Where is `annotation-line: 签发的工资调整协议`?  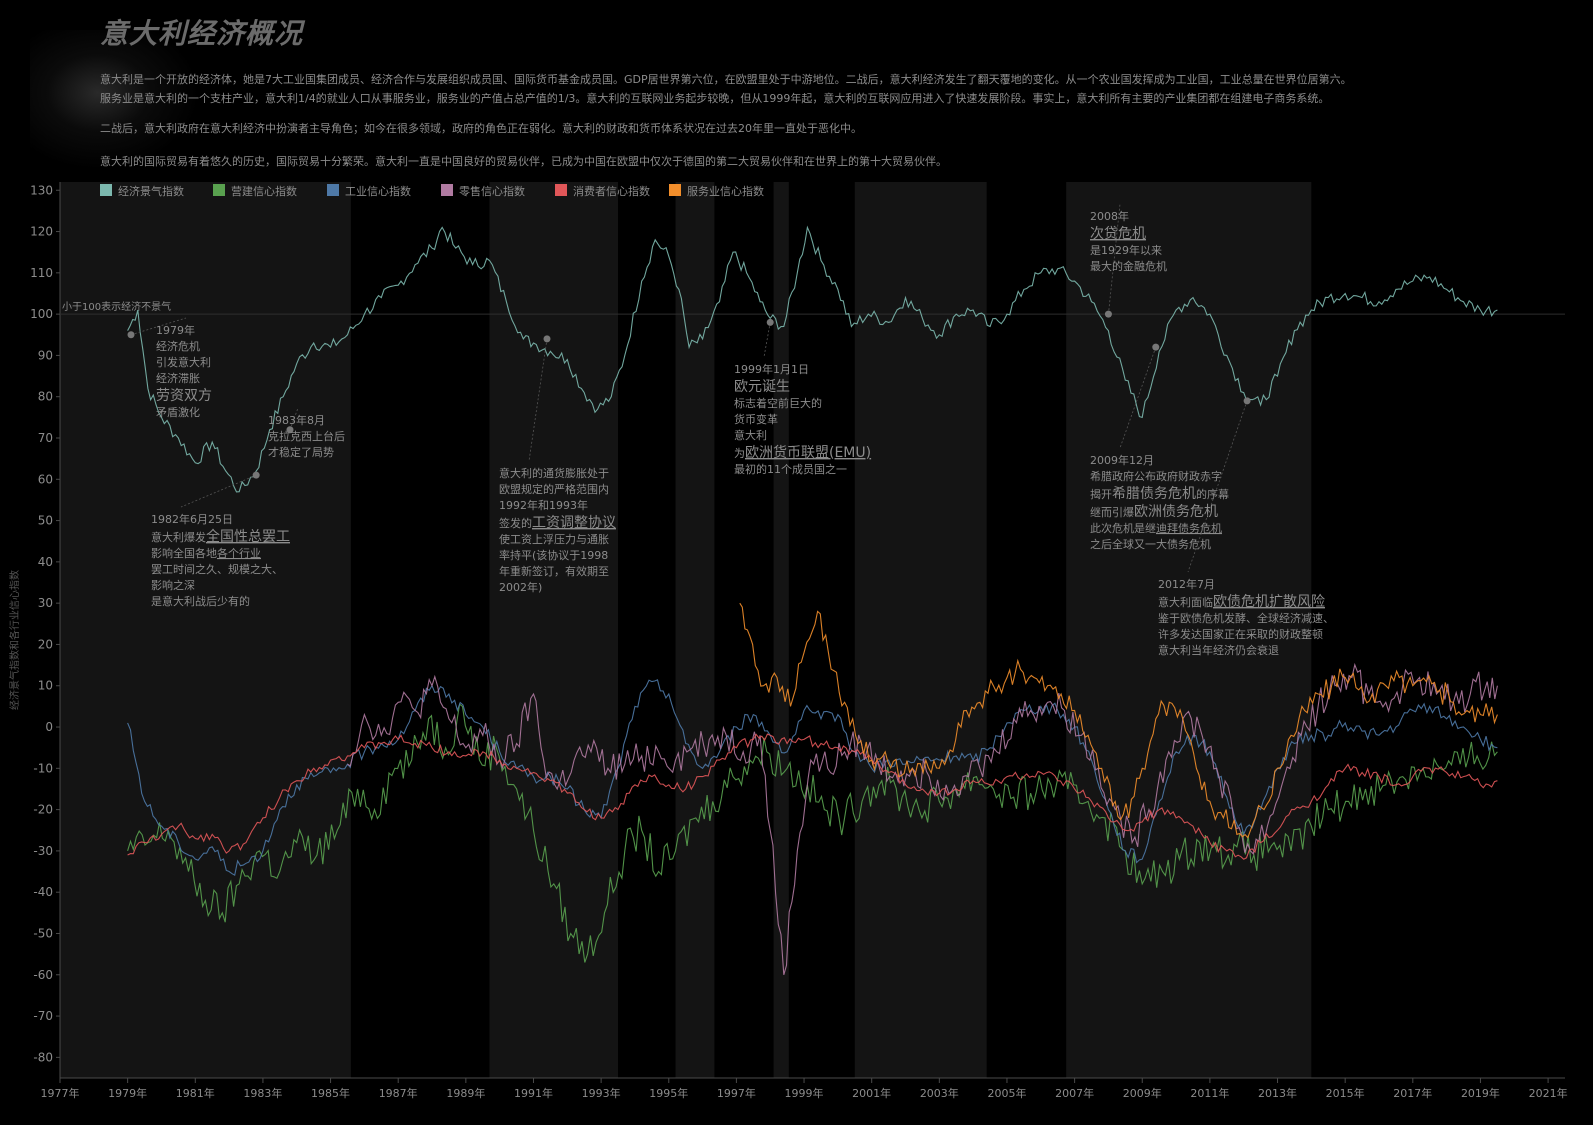
annotation-line: 签发的工资调整协议 is located at coordinates (557, 523).